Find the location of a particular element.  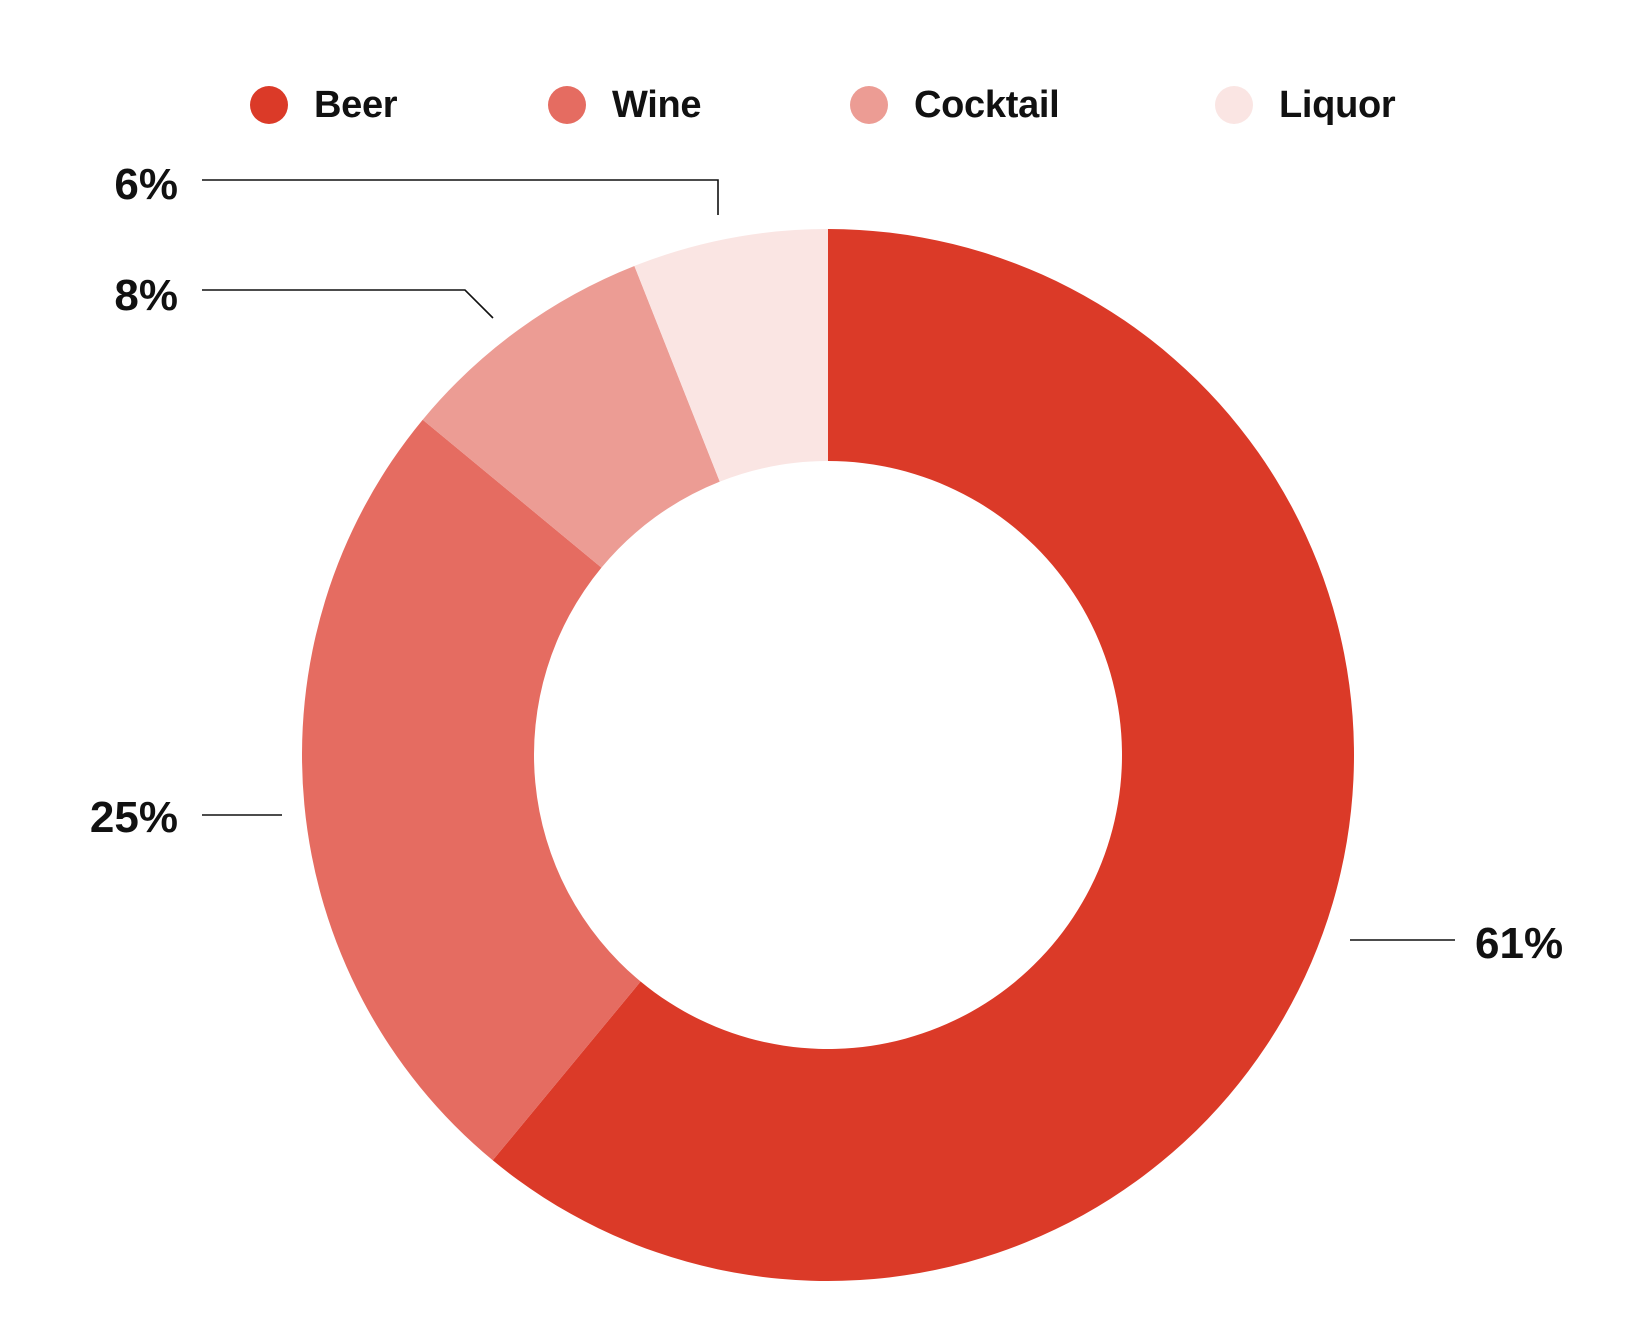

slice-wine is located at coordinates (471, 790).